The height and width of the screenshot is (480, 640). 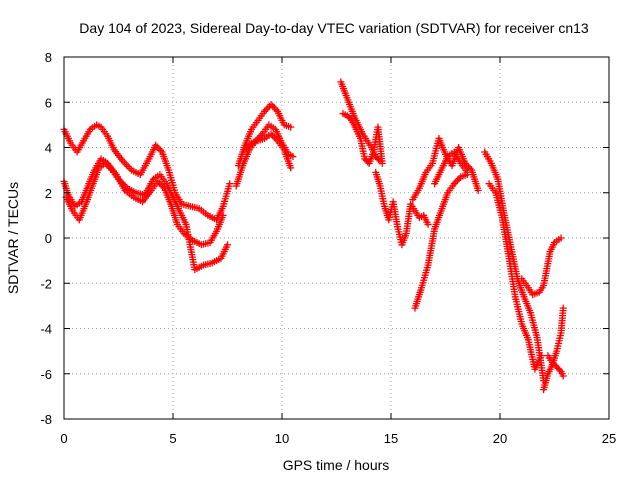 I want to click on y-tick-label: -8, so click(x=46, y=419).